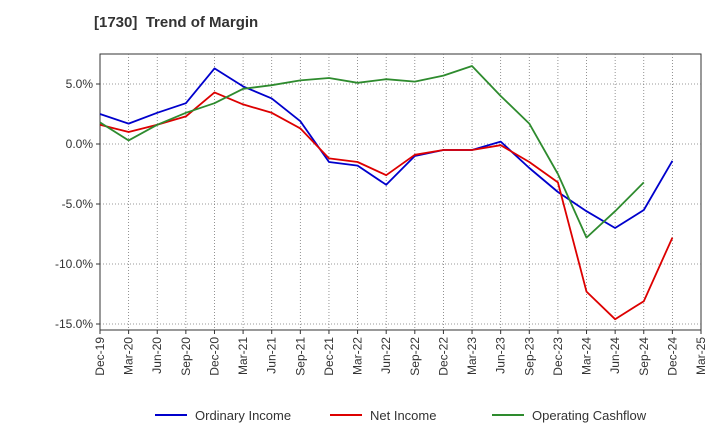 The height and width of the screenshot is (440, 720). What do you see at coordinates (615, 355) in the screenshot?
I see `x-tick-label: Jun-24` at bounding box center [615, 355].